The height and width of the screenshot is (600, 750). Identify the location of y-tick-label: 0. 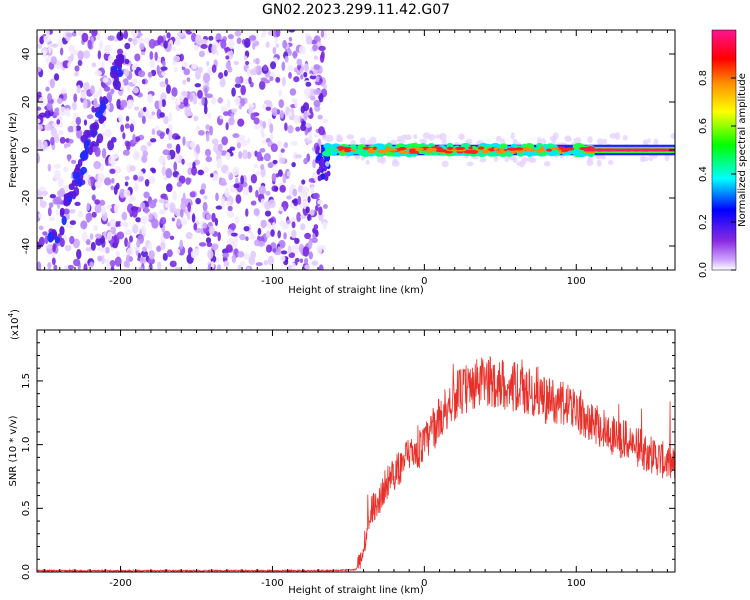
(26, 150).